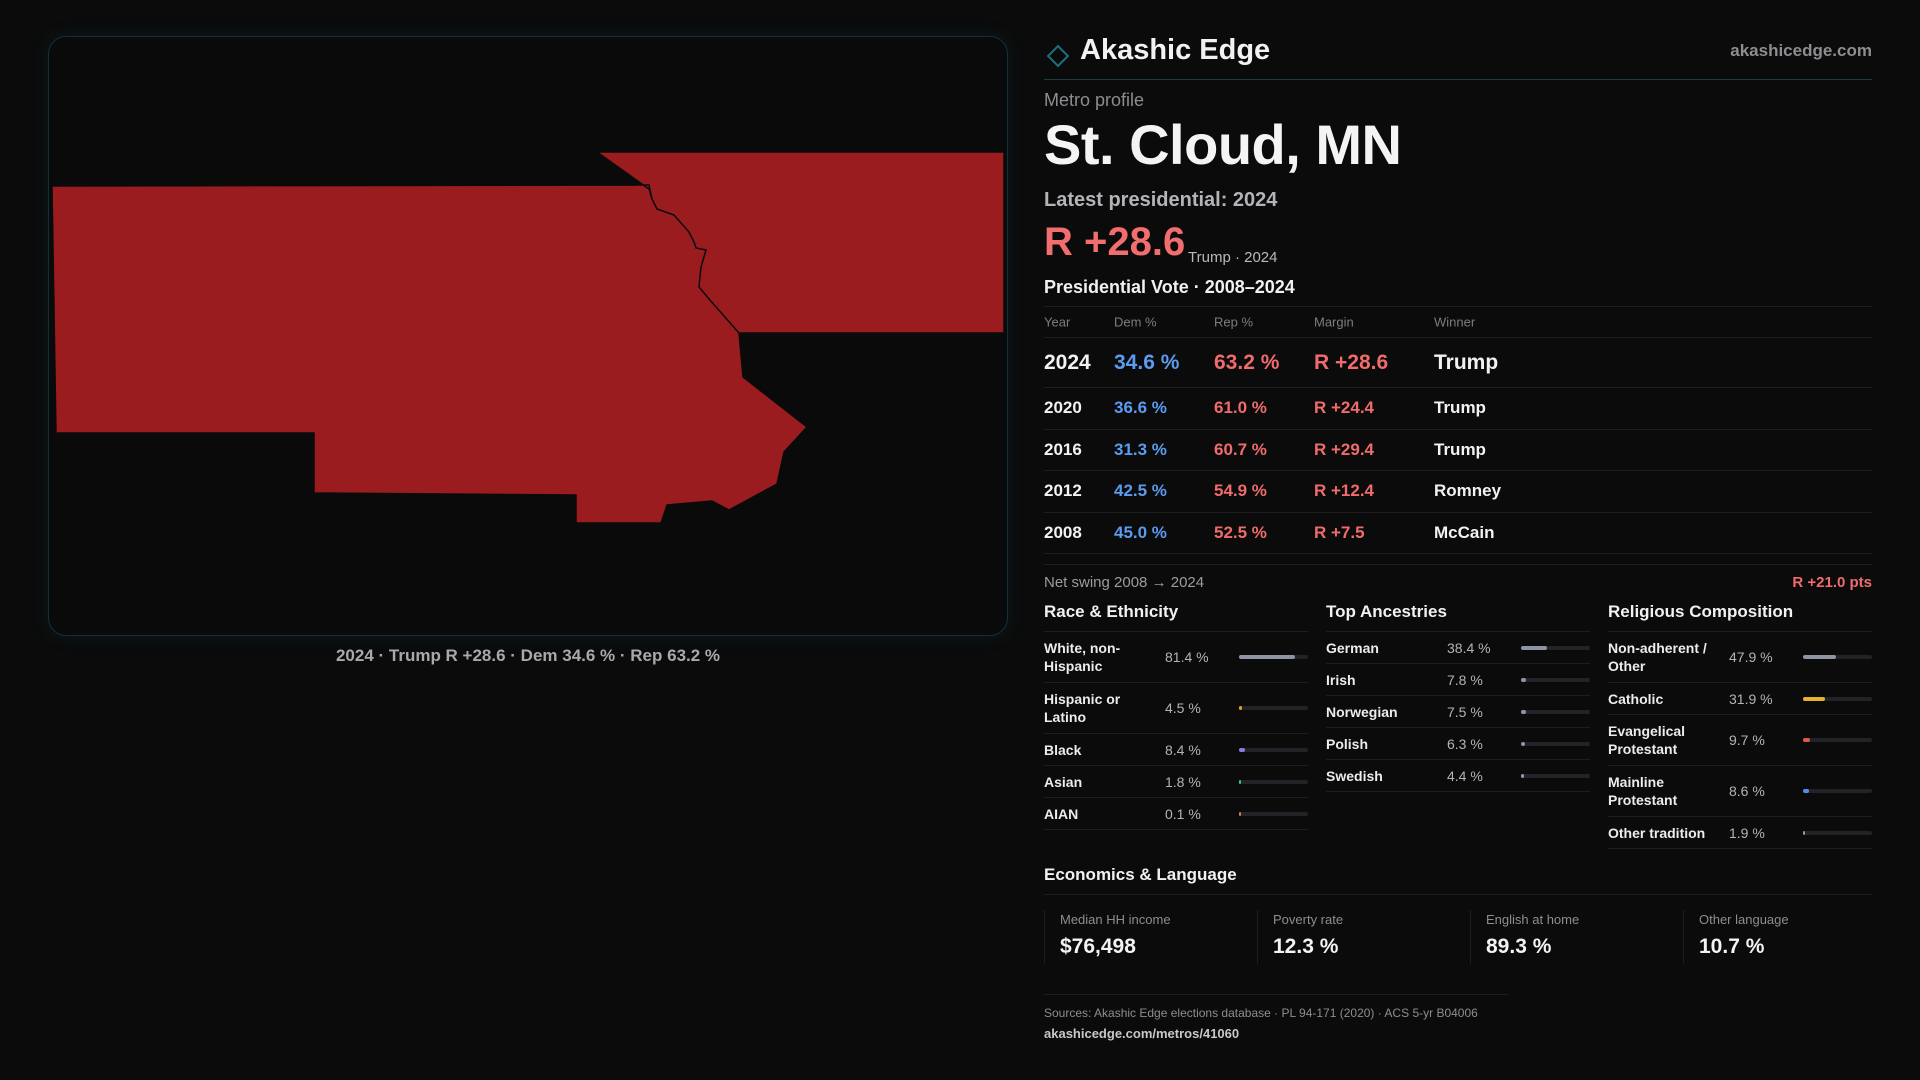 This screenshot has height=1080, width=1920. Describe the element at coordinates (1187, 657) in the screenshot. I see `item-value: 81.4 %` at that location.